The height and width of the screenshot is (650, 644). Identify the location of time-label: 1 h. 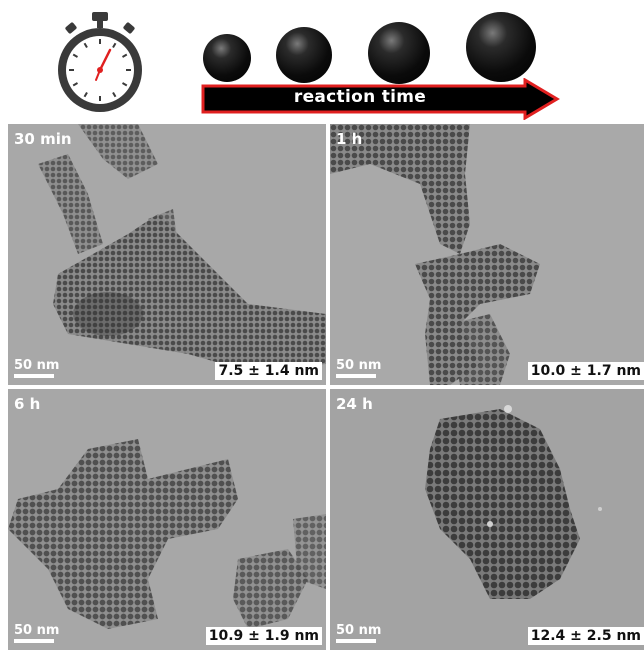
(349, 139).